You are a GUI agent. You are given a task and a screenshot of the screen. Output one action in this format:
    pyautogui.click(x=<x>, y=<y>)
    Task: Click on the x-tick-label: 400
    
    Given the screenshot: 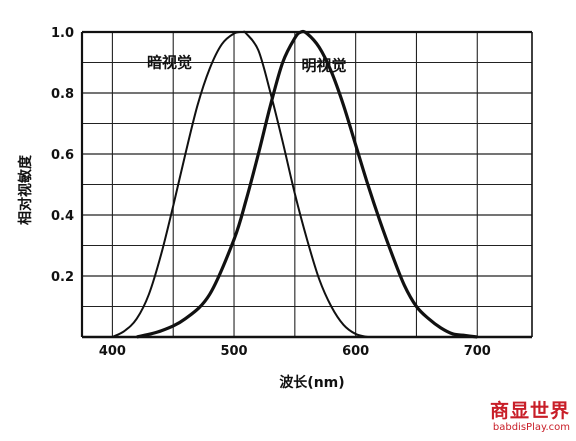 What is the action you would take?
    pyautogui.click(x=112, y=351)
    